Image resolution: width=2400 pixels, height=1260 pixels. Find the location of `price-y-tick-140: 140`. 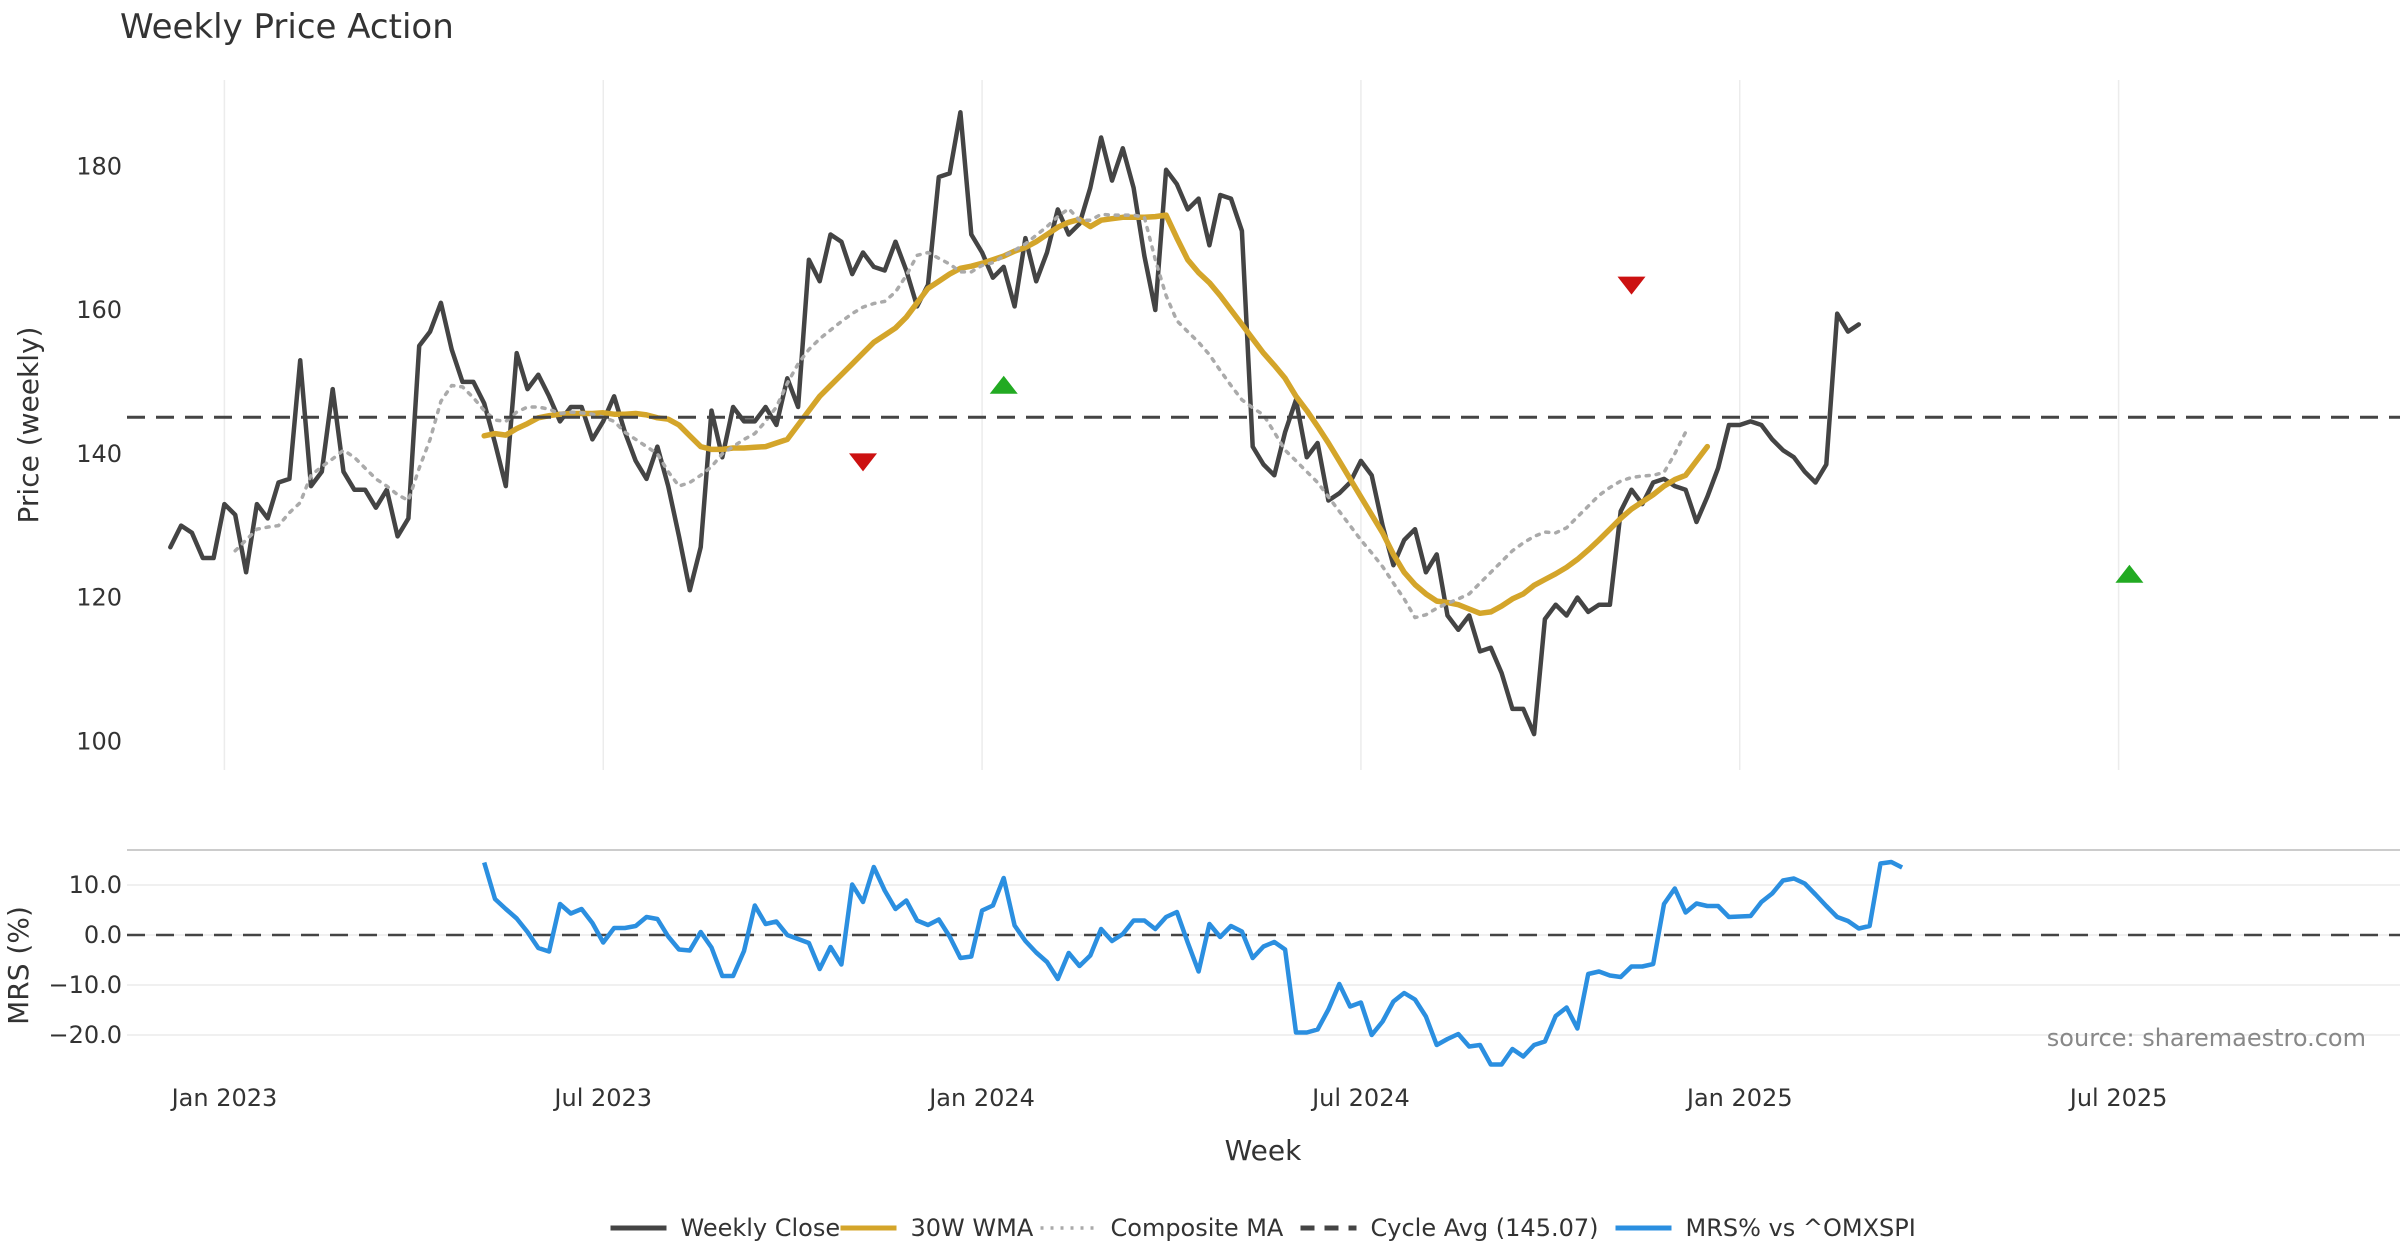

price-y-tick-140: 140 is located at coordinates (99, 454).